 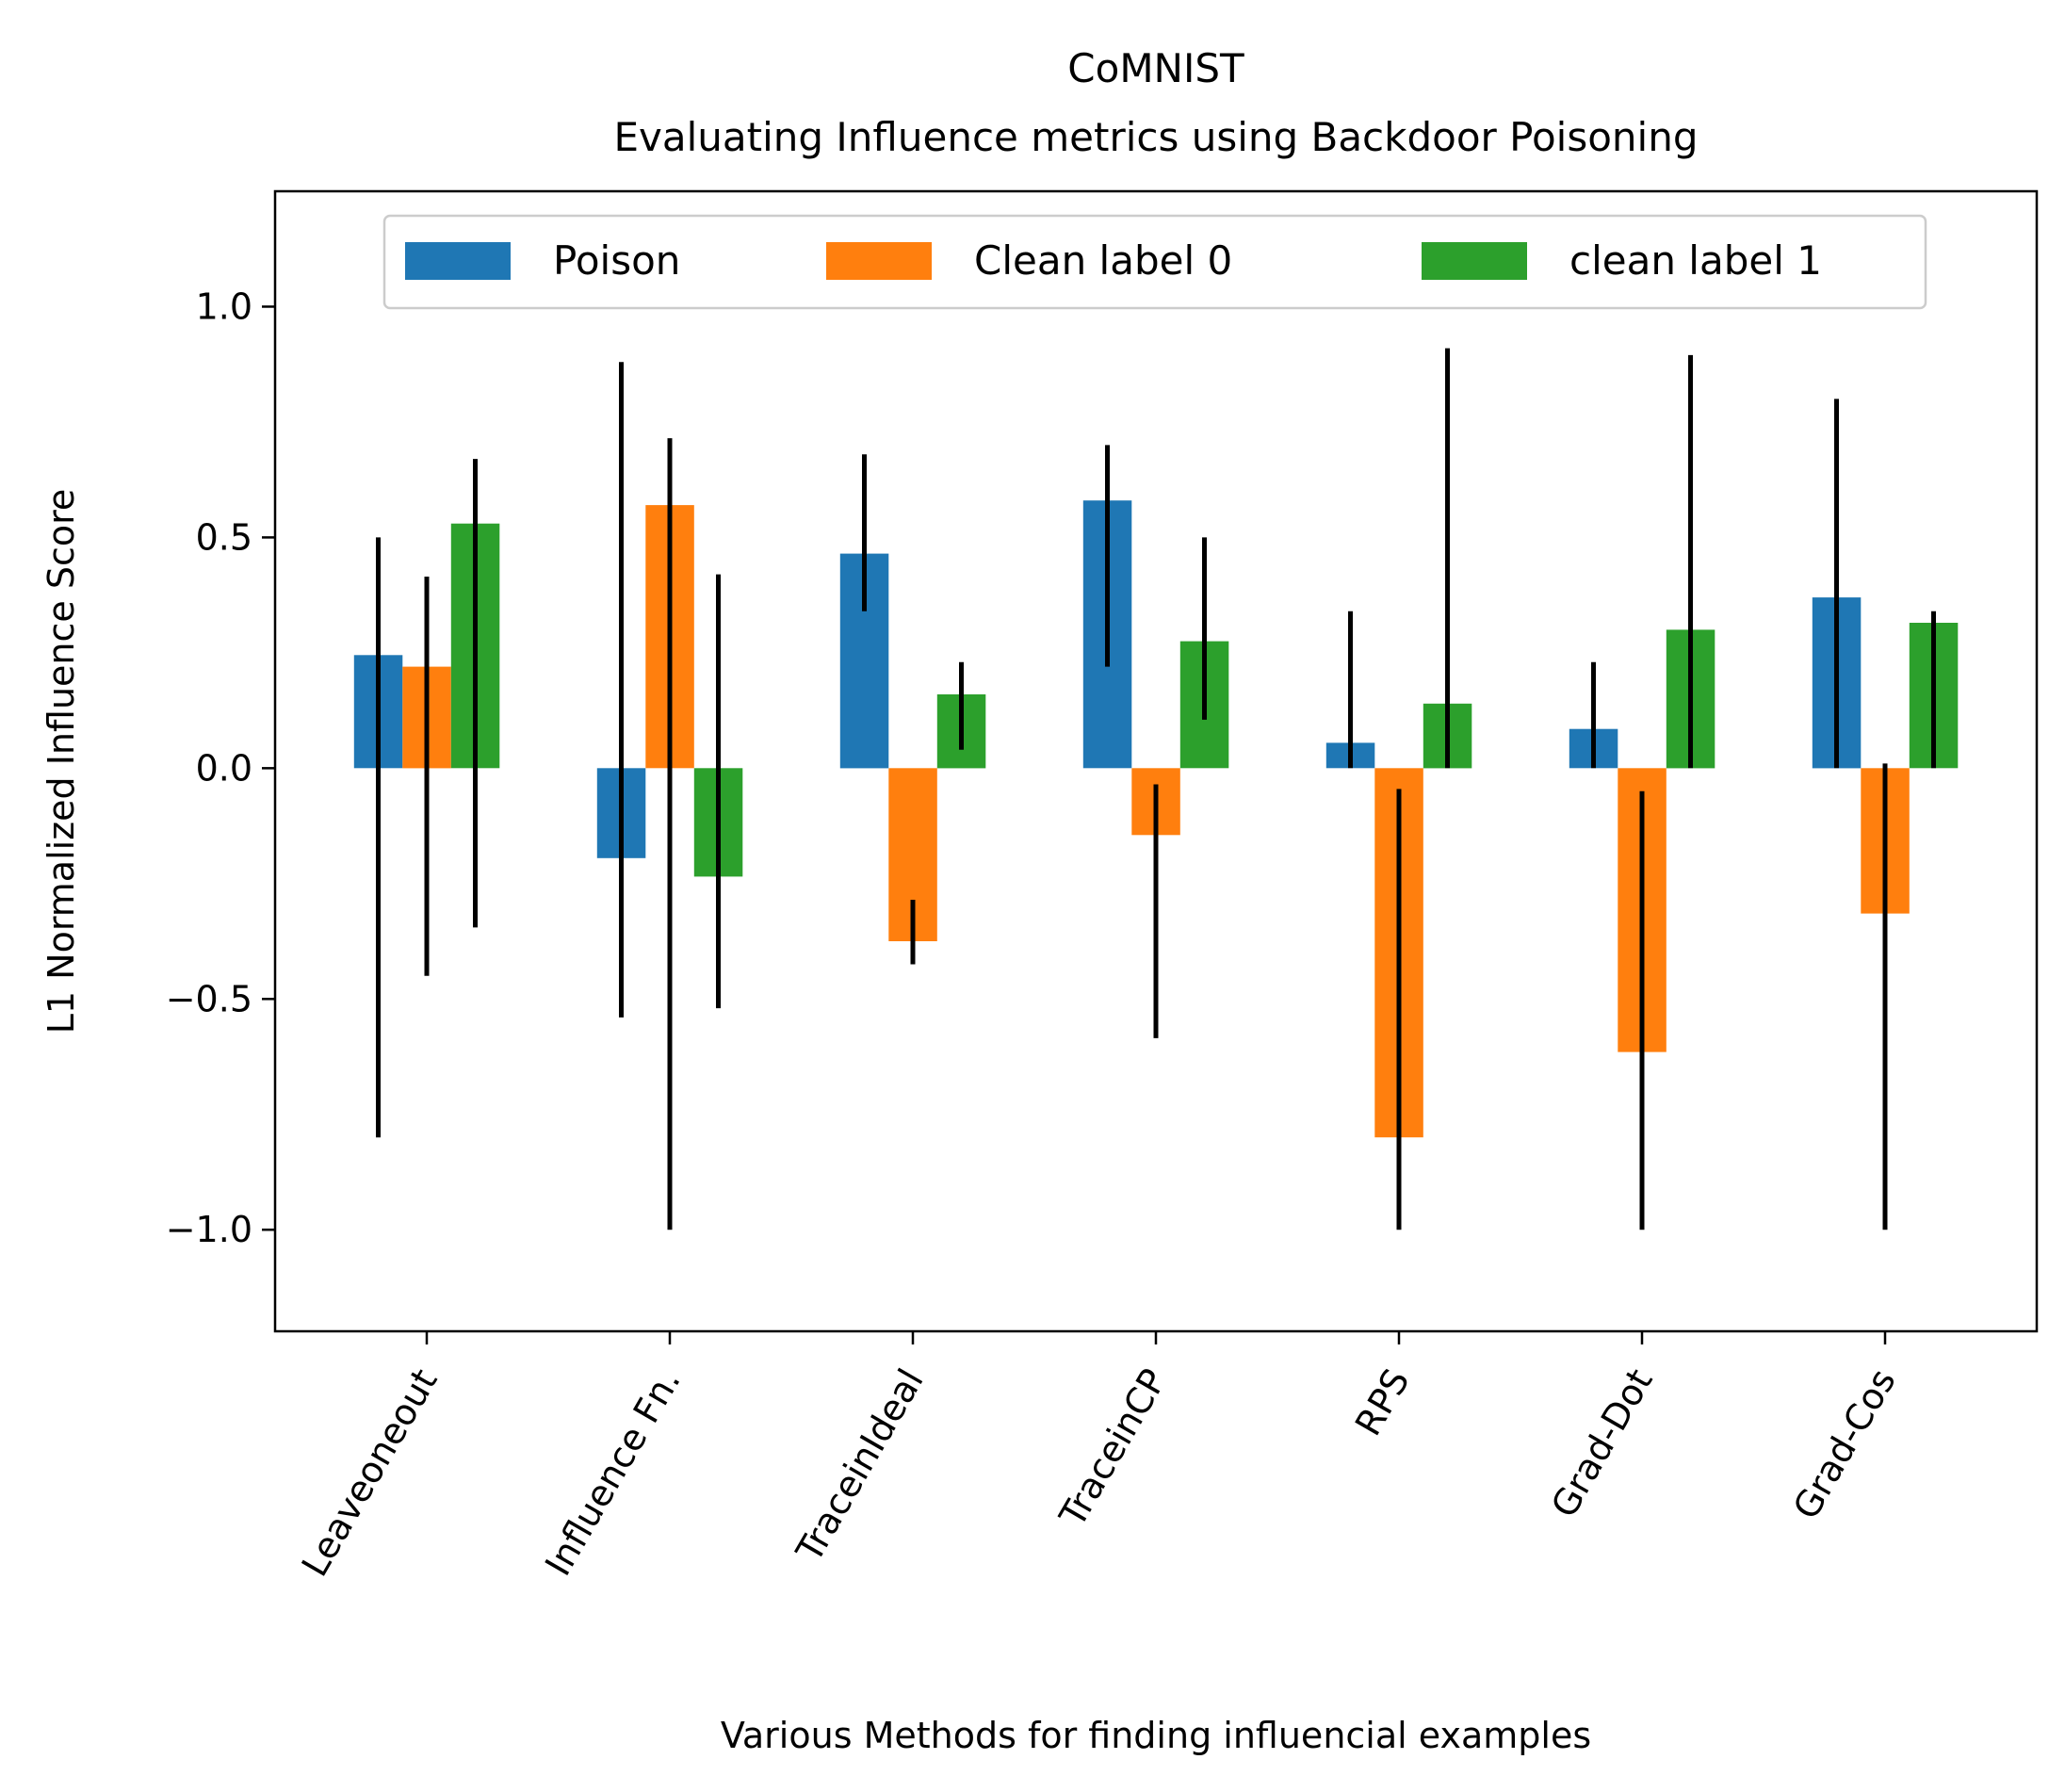 I want to click on y-tick-label: 1.0, so click(x=224, y=306).